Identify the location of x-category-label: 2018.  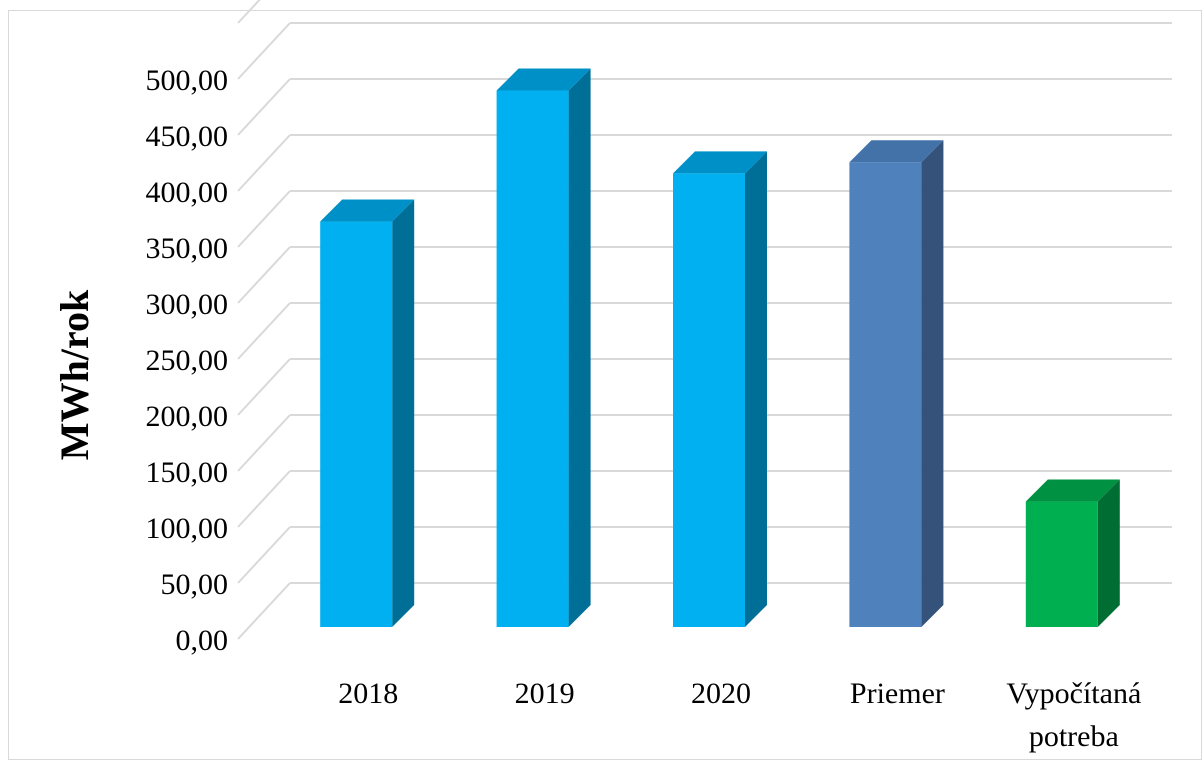
(368, 693).